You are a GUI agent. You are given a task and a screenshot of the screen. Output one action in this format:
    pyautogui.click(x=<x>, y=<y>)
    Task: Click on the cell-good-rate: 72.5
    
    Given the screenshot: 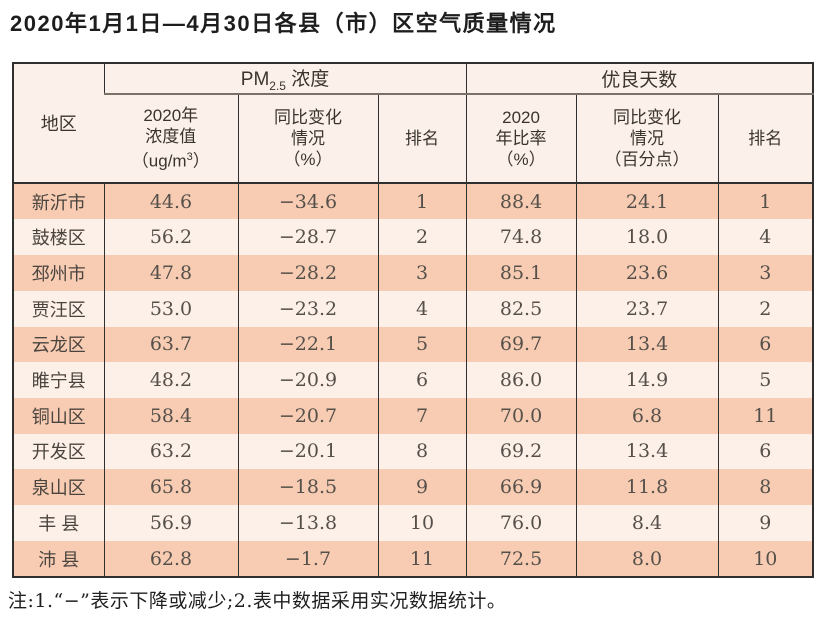 What is the action you would take?
    pyautogui.click(x=521, y=559)
    